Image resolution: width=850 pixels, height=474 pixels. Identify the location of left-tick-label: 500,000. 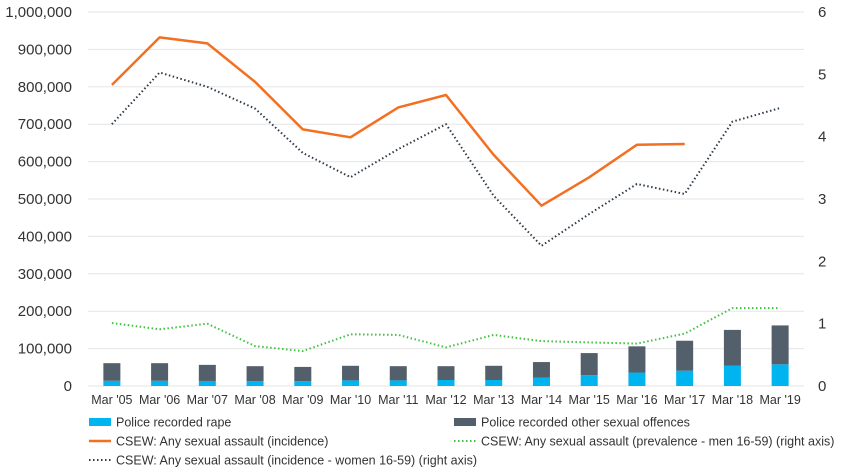
(45, 199).